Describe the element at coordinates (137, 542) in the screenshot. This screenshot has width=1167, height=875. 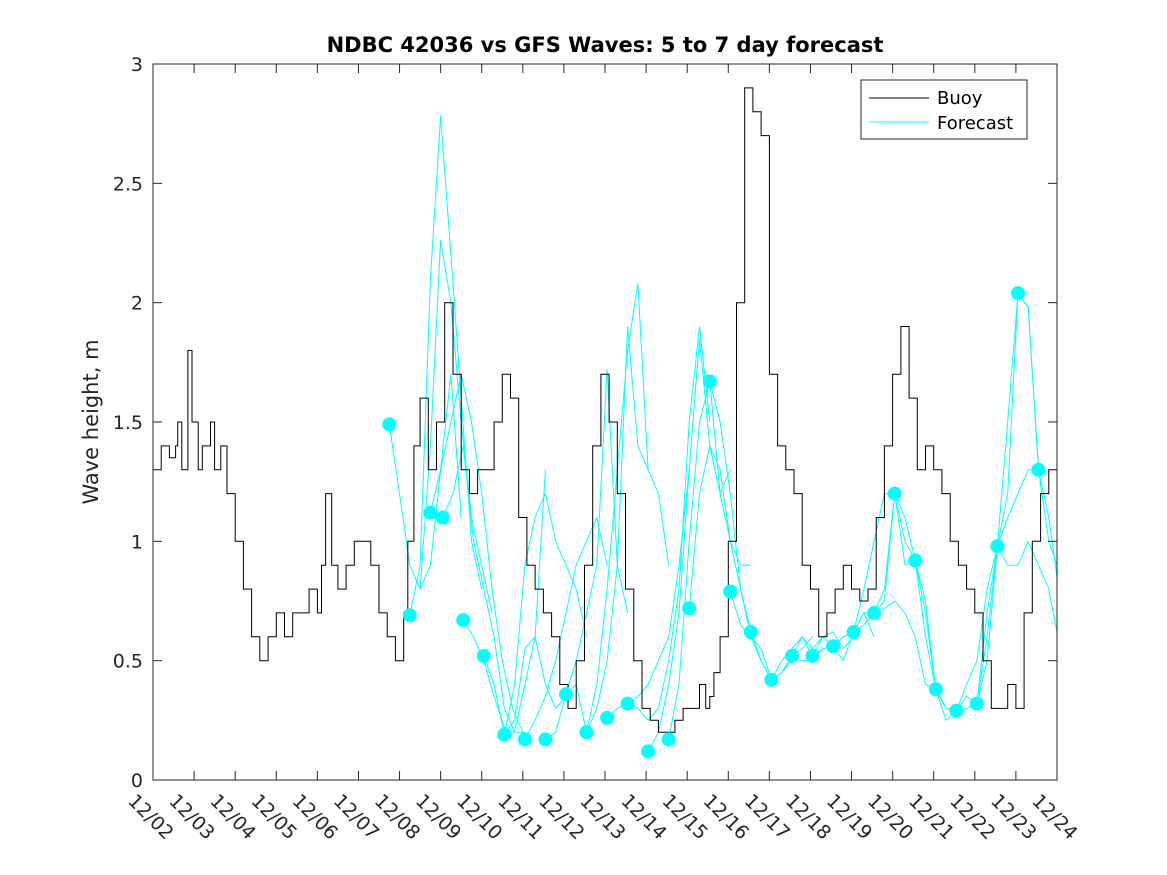
I see `y-tick-label: 1` at that location.